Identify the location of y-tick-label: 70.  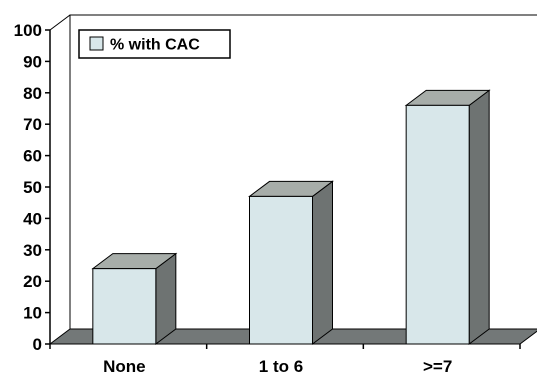
(32, 124).